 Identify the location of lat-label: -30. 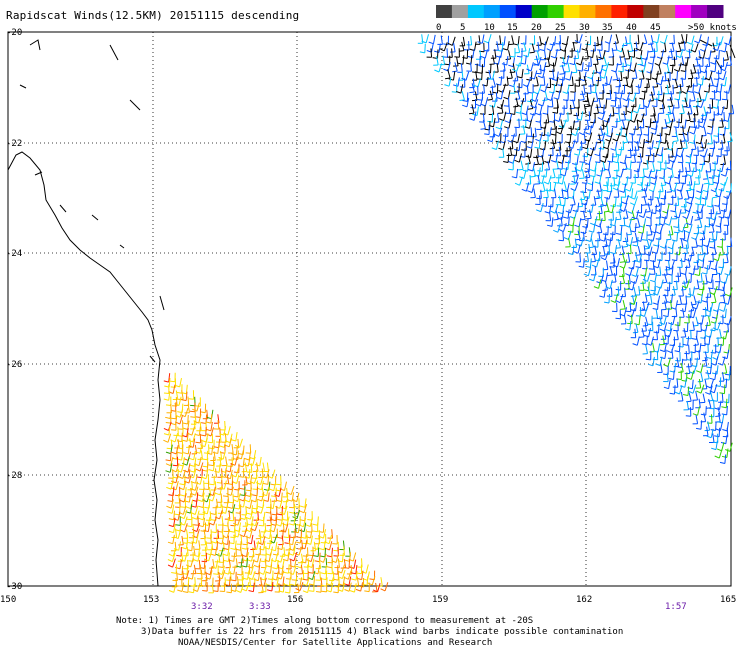
(14, 587).